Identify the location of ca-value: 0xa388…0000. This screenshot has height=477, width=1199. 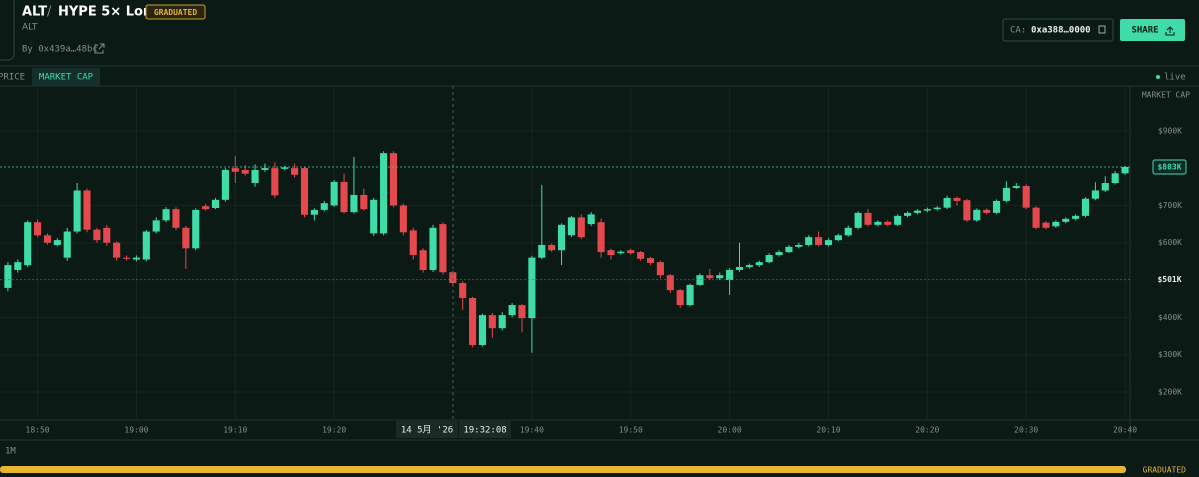
(1061, 31).